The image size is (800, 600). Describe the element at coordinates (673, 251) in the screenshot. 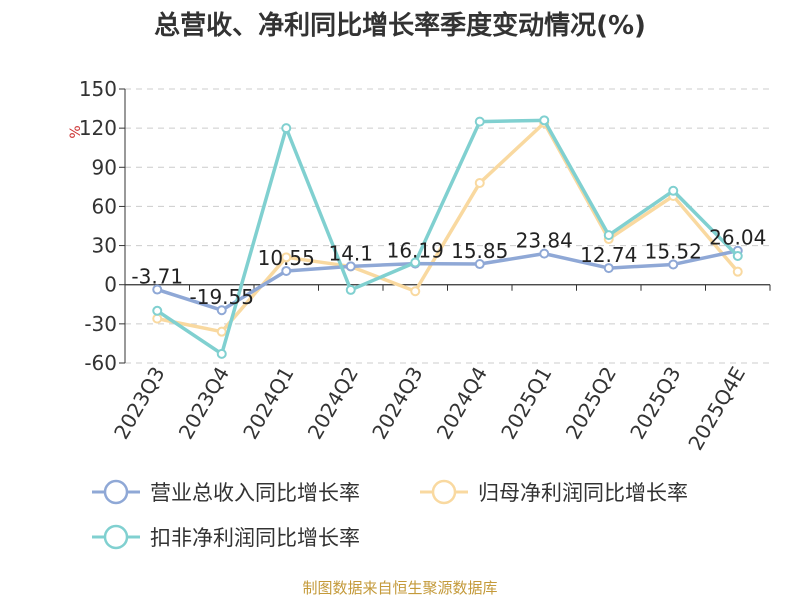

I see `data-label: 15.52` at that location.